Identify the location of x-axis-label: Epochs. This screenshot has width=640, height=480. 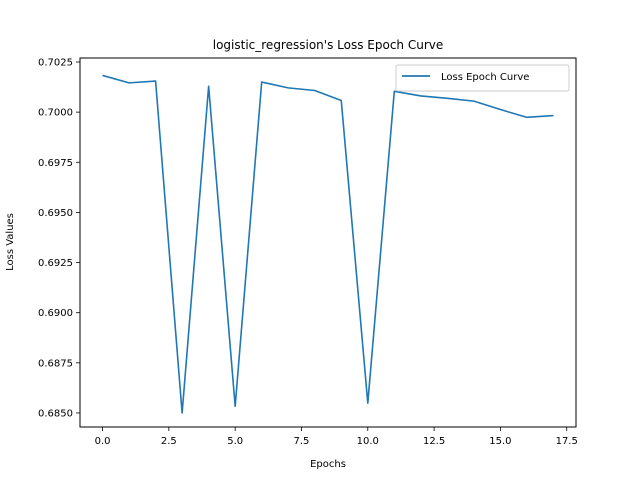
(328, 464).